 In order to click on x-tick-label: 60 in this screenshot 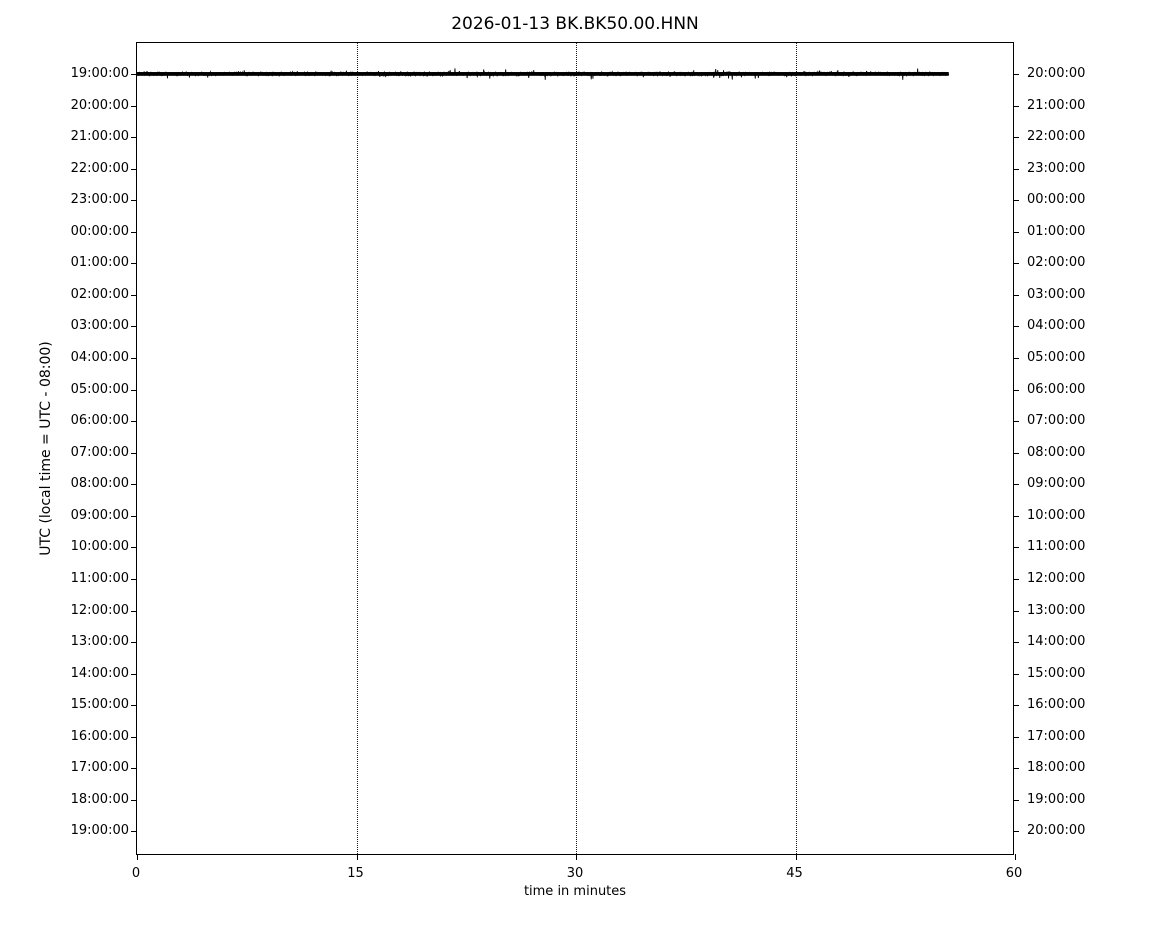, I will do `click(1014, 873)`.